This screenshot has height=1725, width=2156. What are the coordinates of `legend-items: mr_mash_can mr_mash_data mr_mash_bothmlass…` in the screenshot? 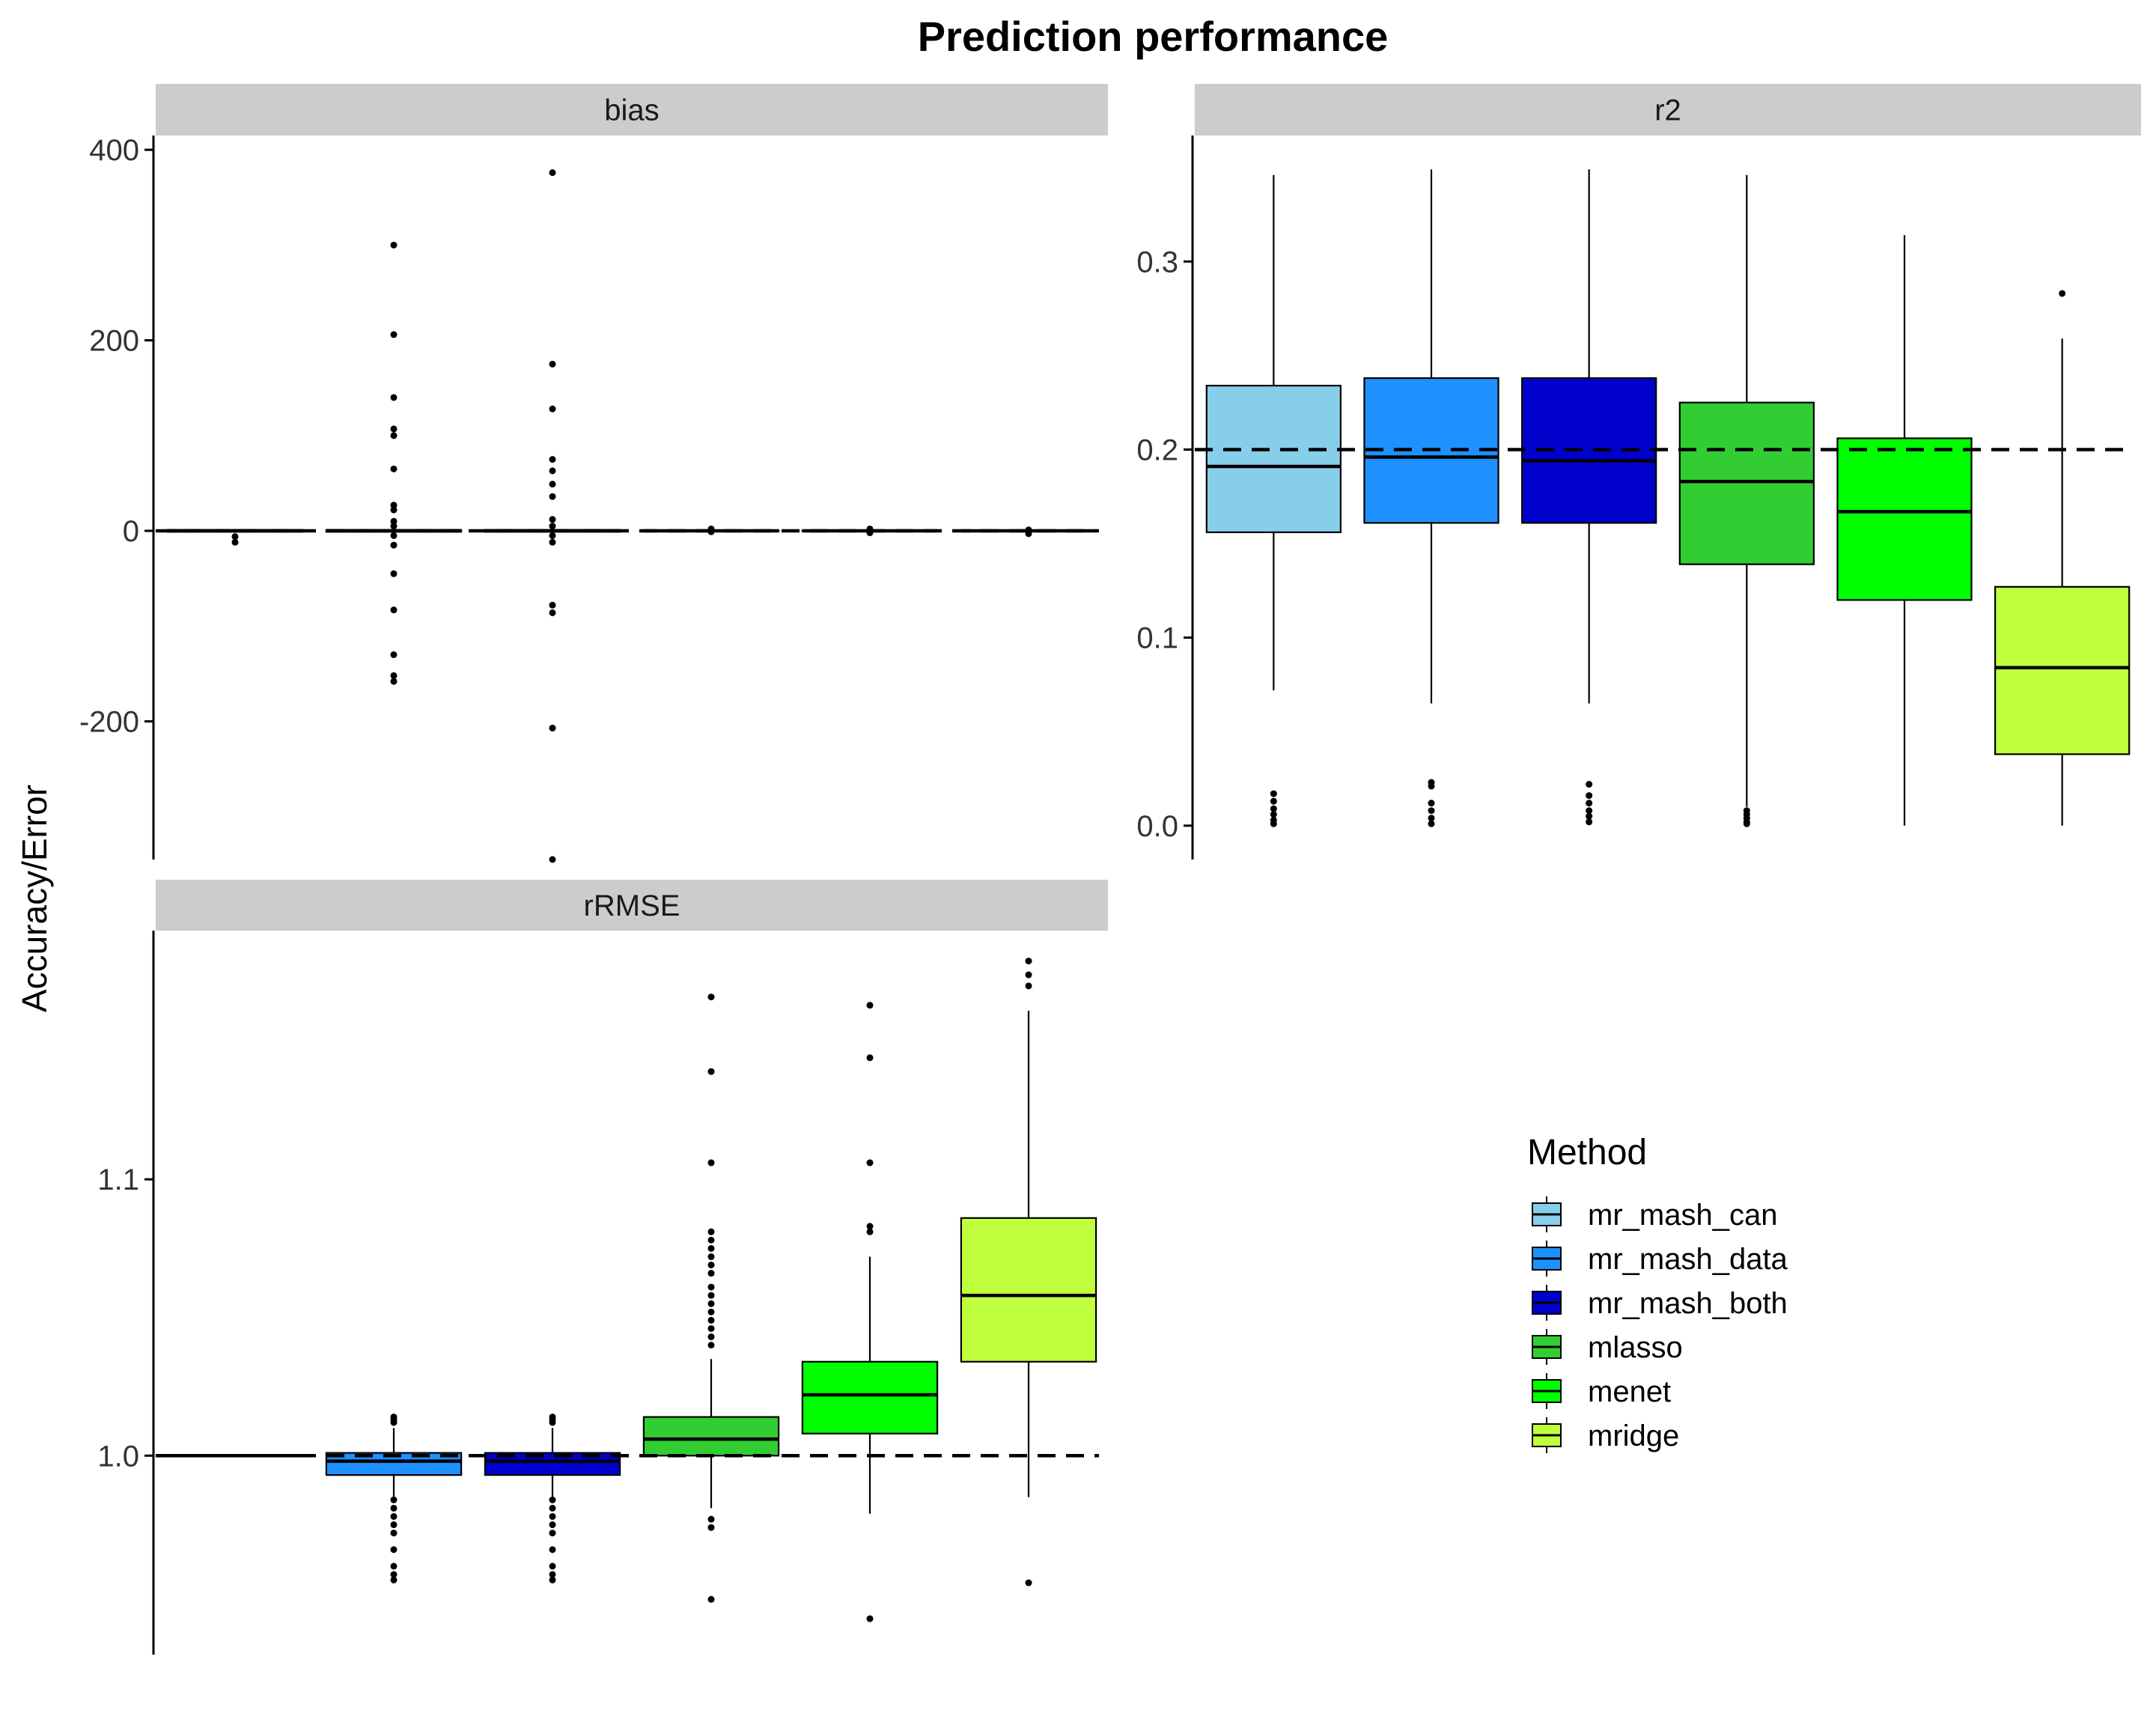 It's located at (1660, 1324).